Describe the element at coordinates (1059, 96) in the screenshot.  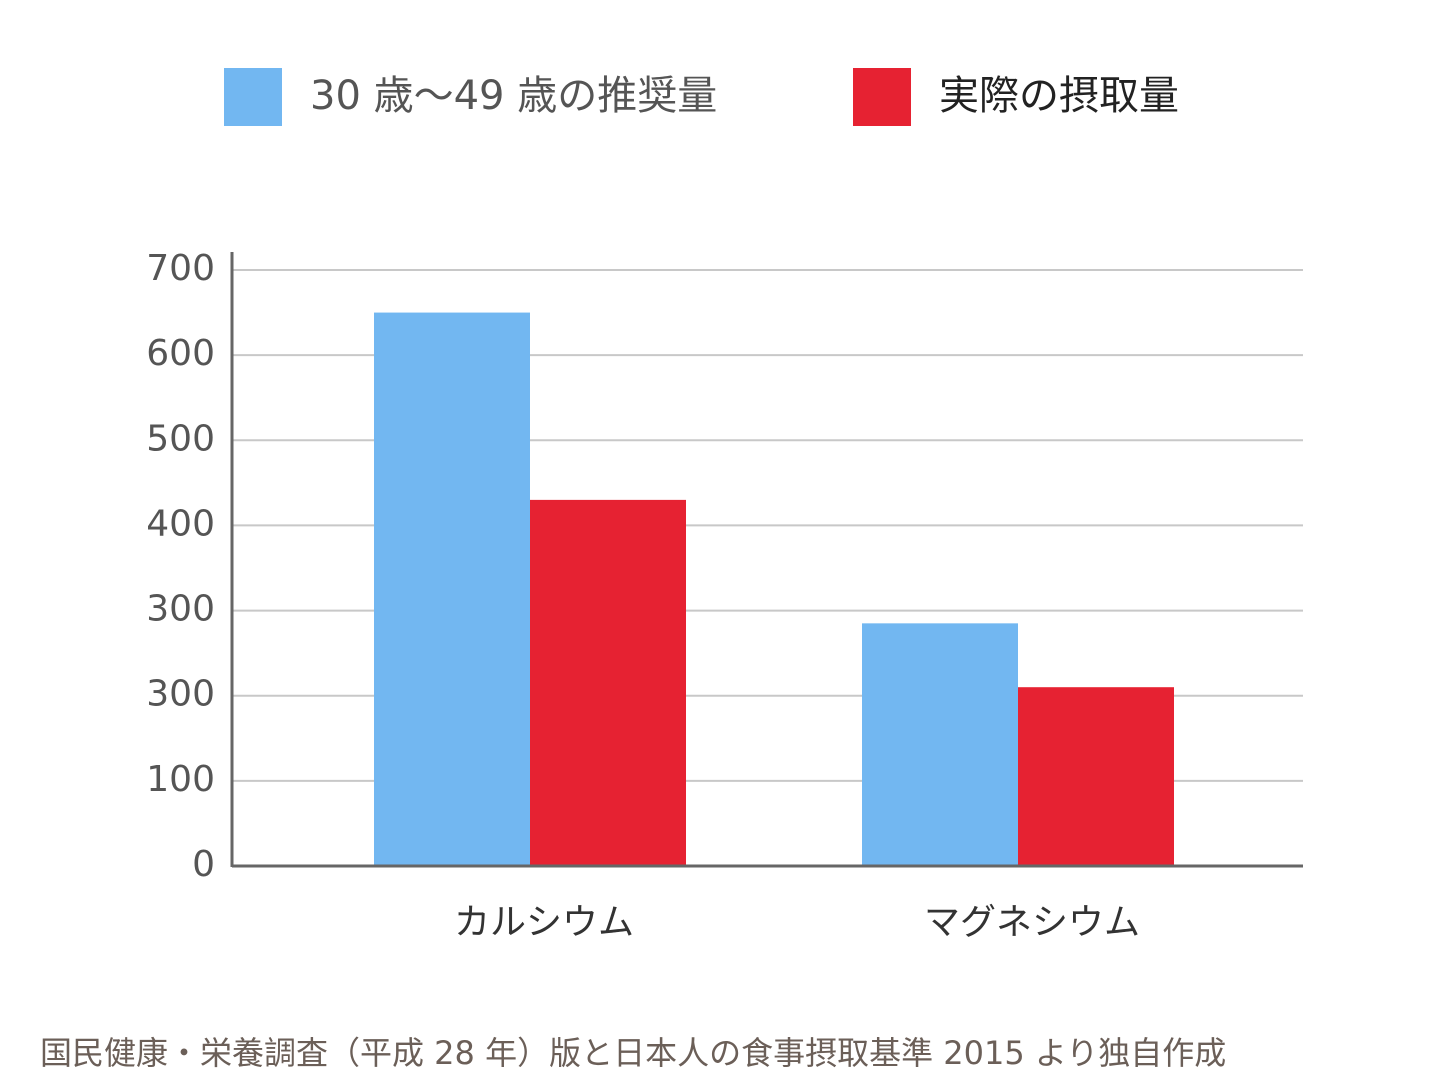
I see `legend-label: 実際の摂取量` at that location.